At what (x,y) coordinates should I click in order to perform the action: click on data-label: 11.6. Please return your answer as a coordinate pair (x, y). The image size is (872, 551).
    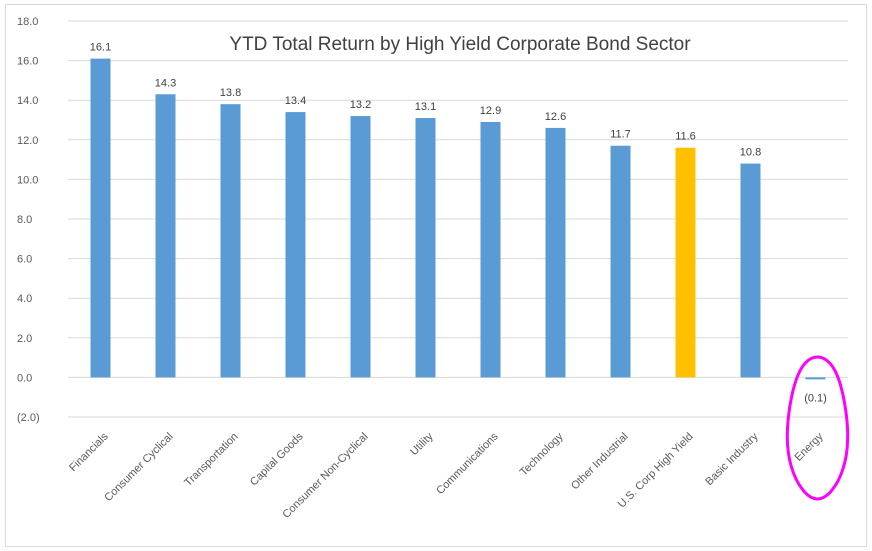
    Looking at the image, I should click on (685, 137).